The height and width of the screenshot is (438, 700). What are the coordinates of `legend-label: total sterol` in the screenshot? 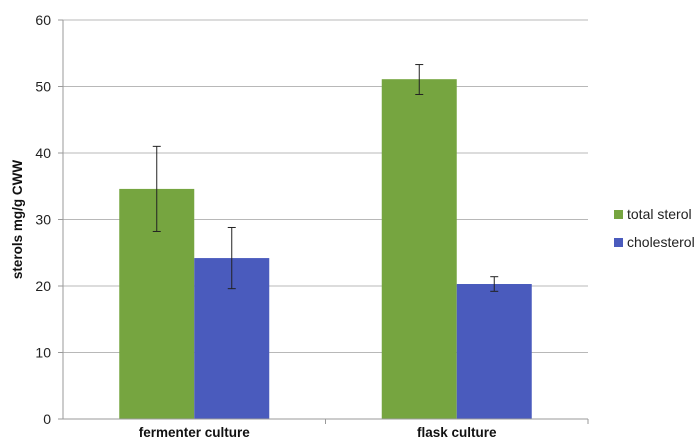 It's located at (659, 214).